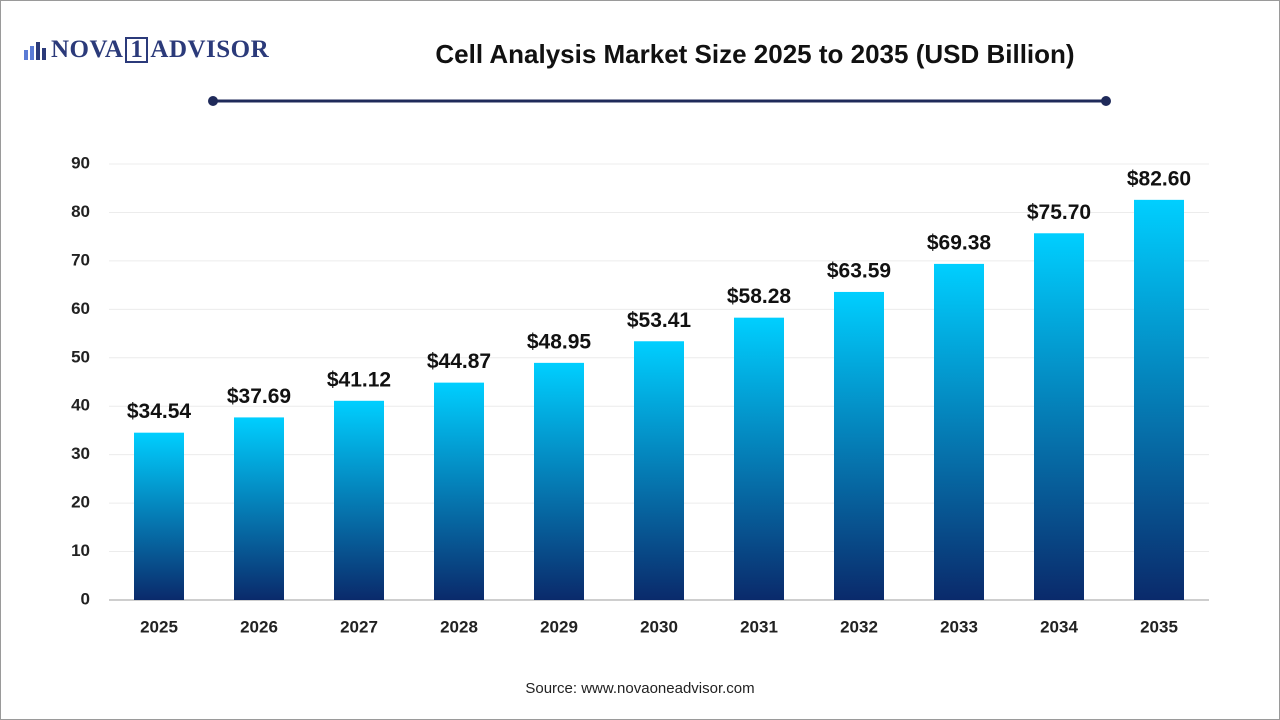  Describe the element at coordinates (80, 162) in the screenshot. I see `y-tick-label: 90` at that location.